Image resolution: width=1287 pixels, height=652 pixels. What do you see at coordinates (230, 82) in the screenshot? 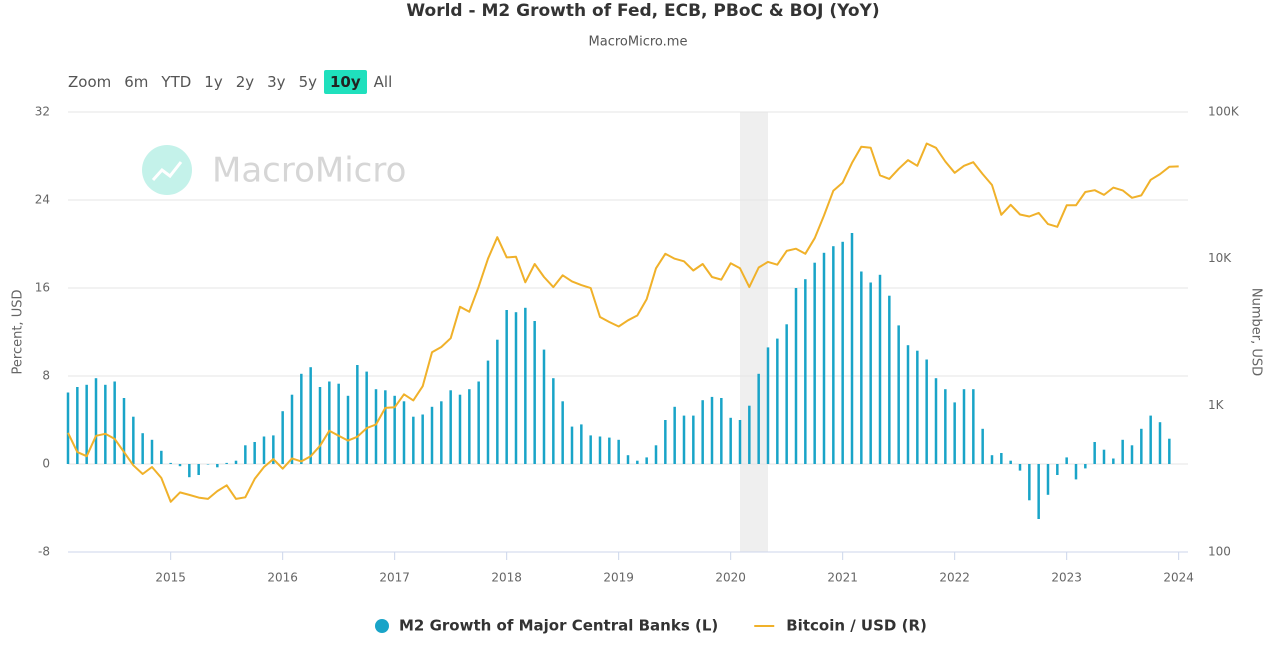
I see `range-selector: Zoom 6m YTD 1y 2y 3y 5y 10y All` at bounding box center [230, 82].